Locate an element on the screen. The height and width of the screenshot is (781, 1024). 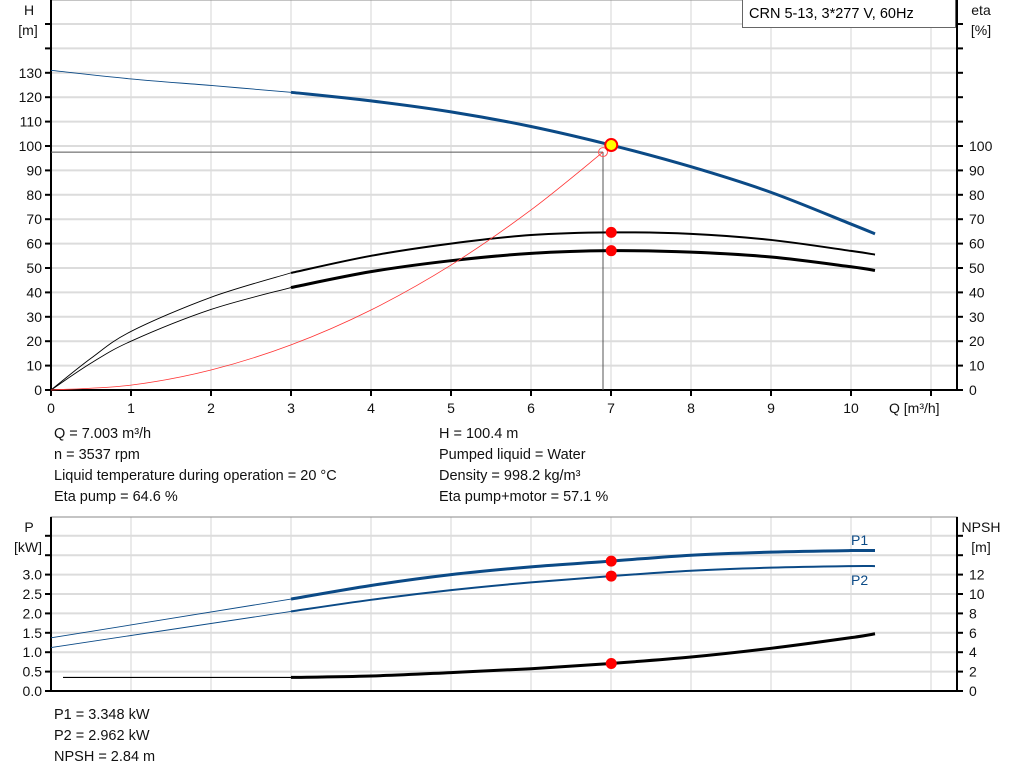
y-tick-label-left: 2.0 is located at coordinates (33, 613).